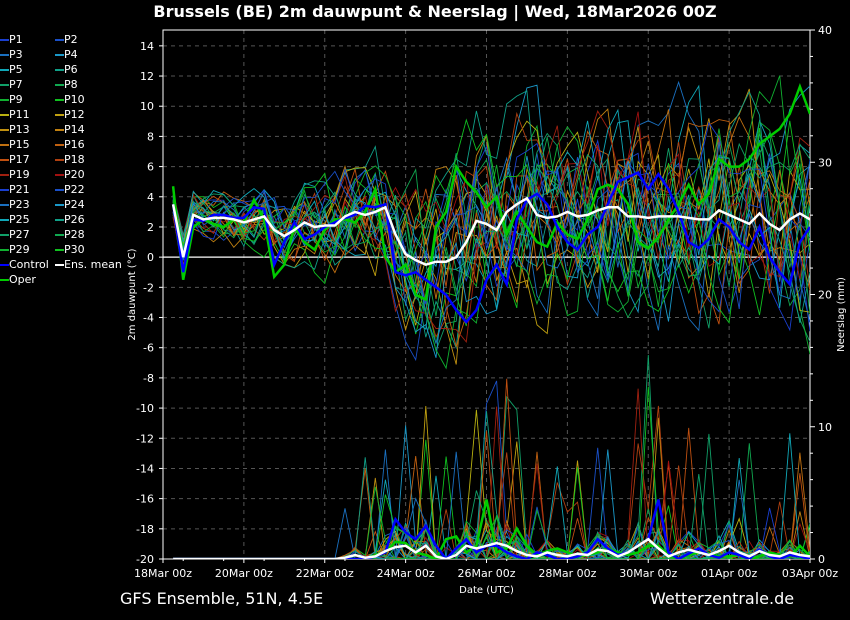  Describe the element at coordinates (132, 294) in the screenshot. I see `y-axis-label: 2m dauwpunt (°C)` at that location.